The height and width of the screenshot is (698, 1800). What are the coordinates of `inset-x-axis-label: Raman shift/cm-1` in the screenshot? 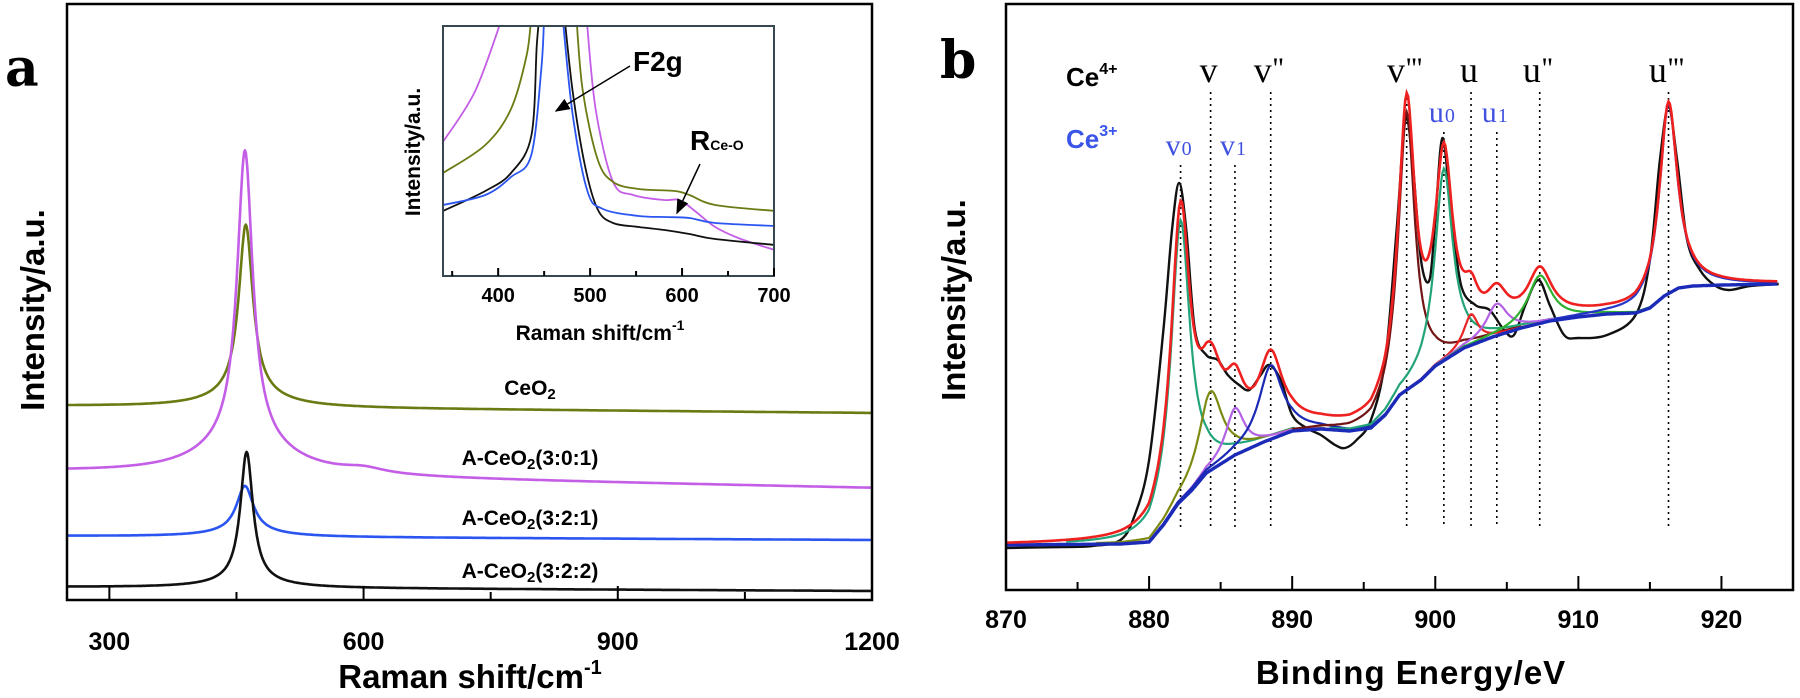 It's located at (600, 331).